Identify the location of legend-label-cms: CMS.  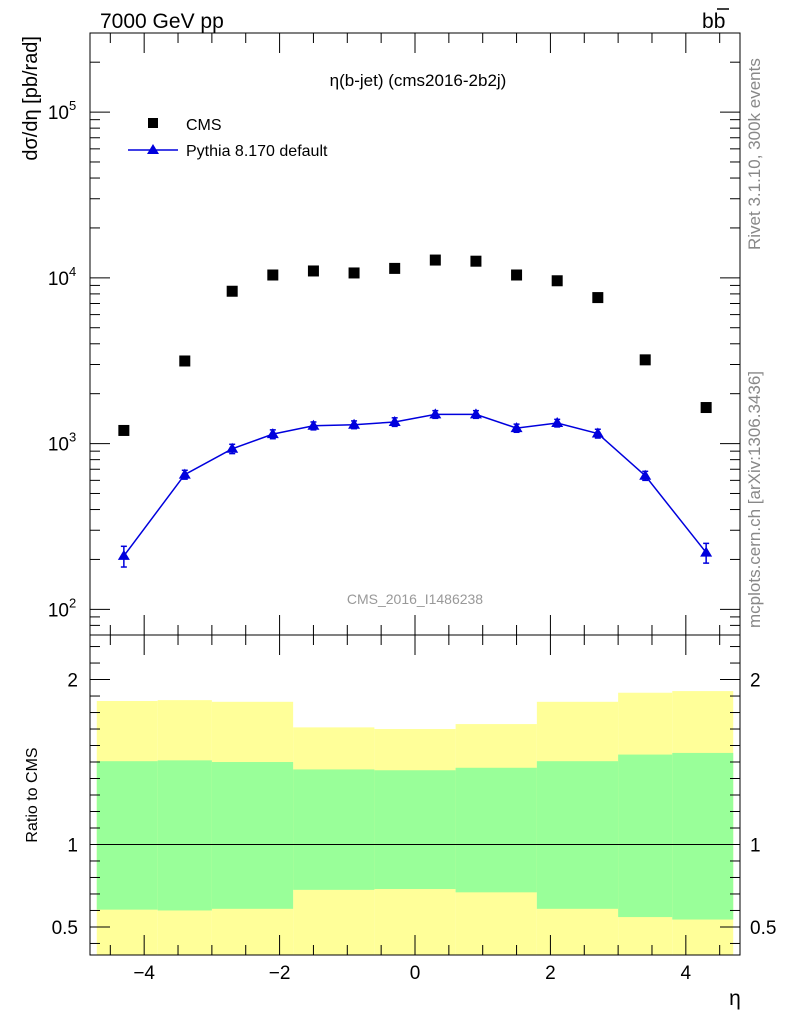
(204, 125).